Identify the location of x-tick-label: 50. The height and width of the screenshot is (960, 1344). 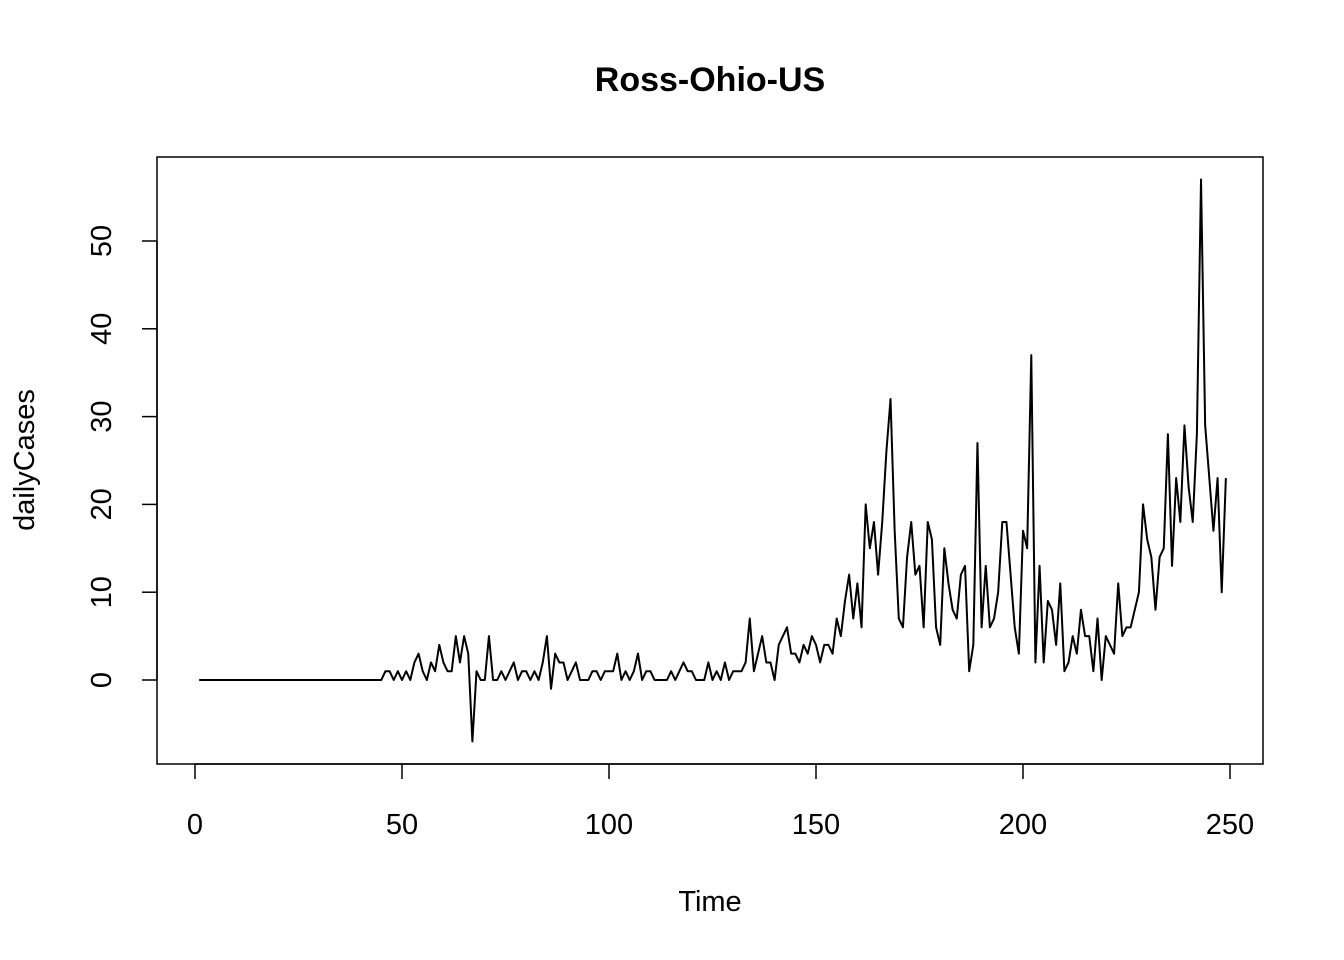
(402, 825).